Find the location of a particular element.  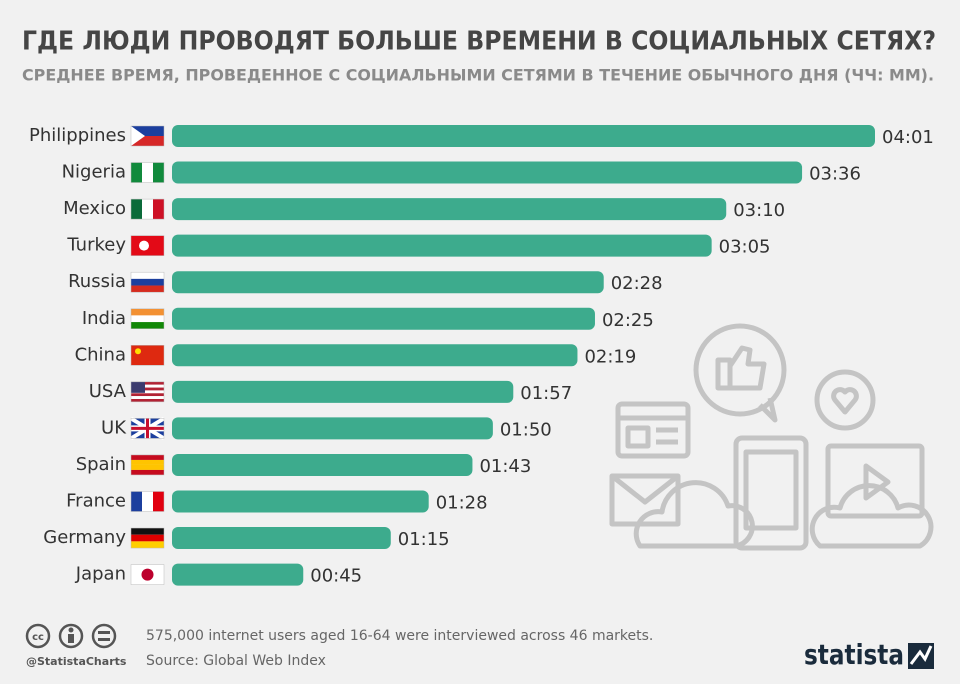

category-label: USA is located at coordinates (108, 391).